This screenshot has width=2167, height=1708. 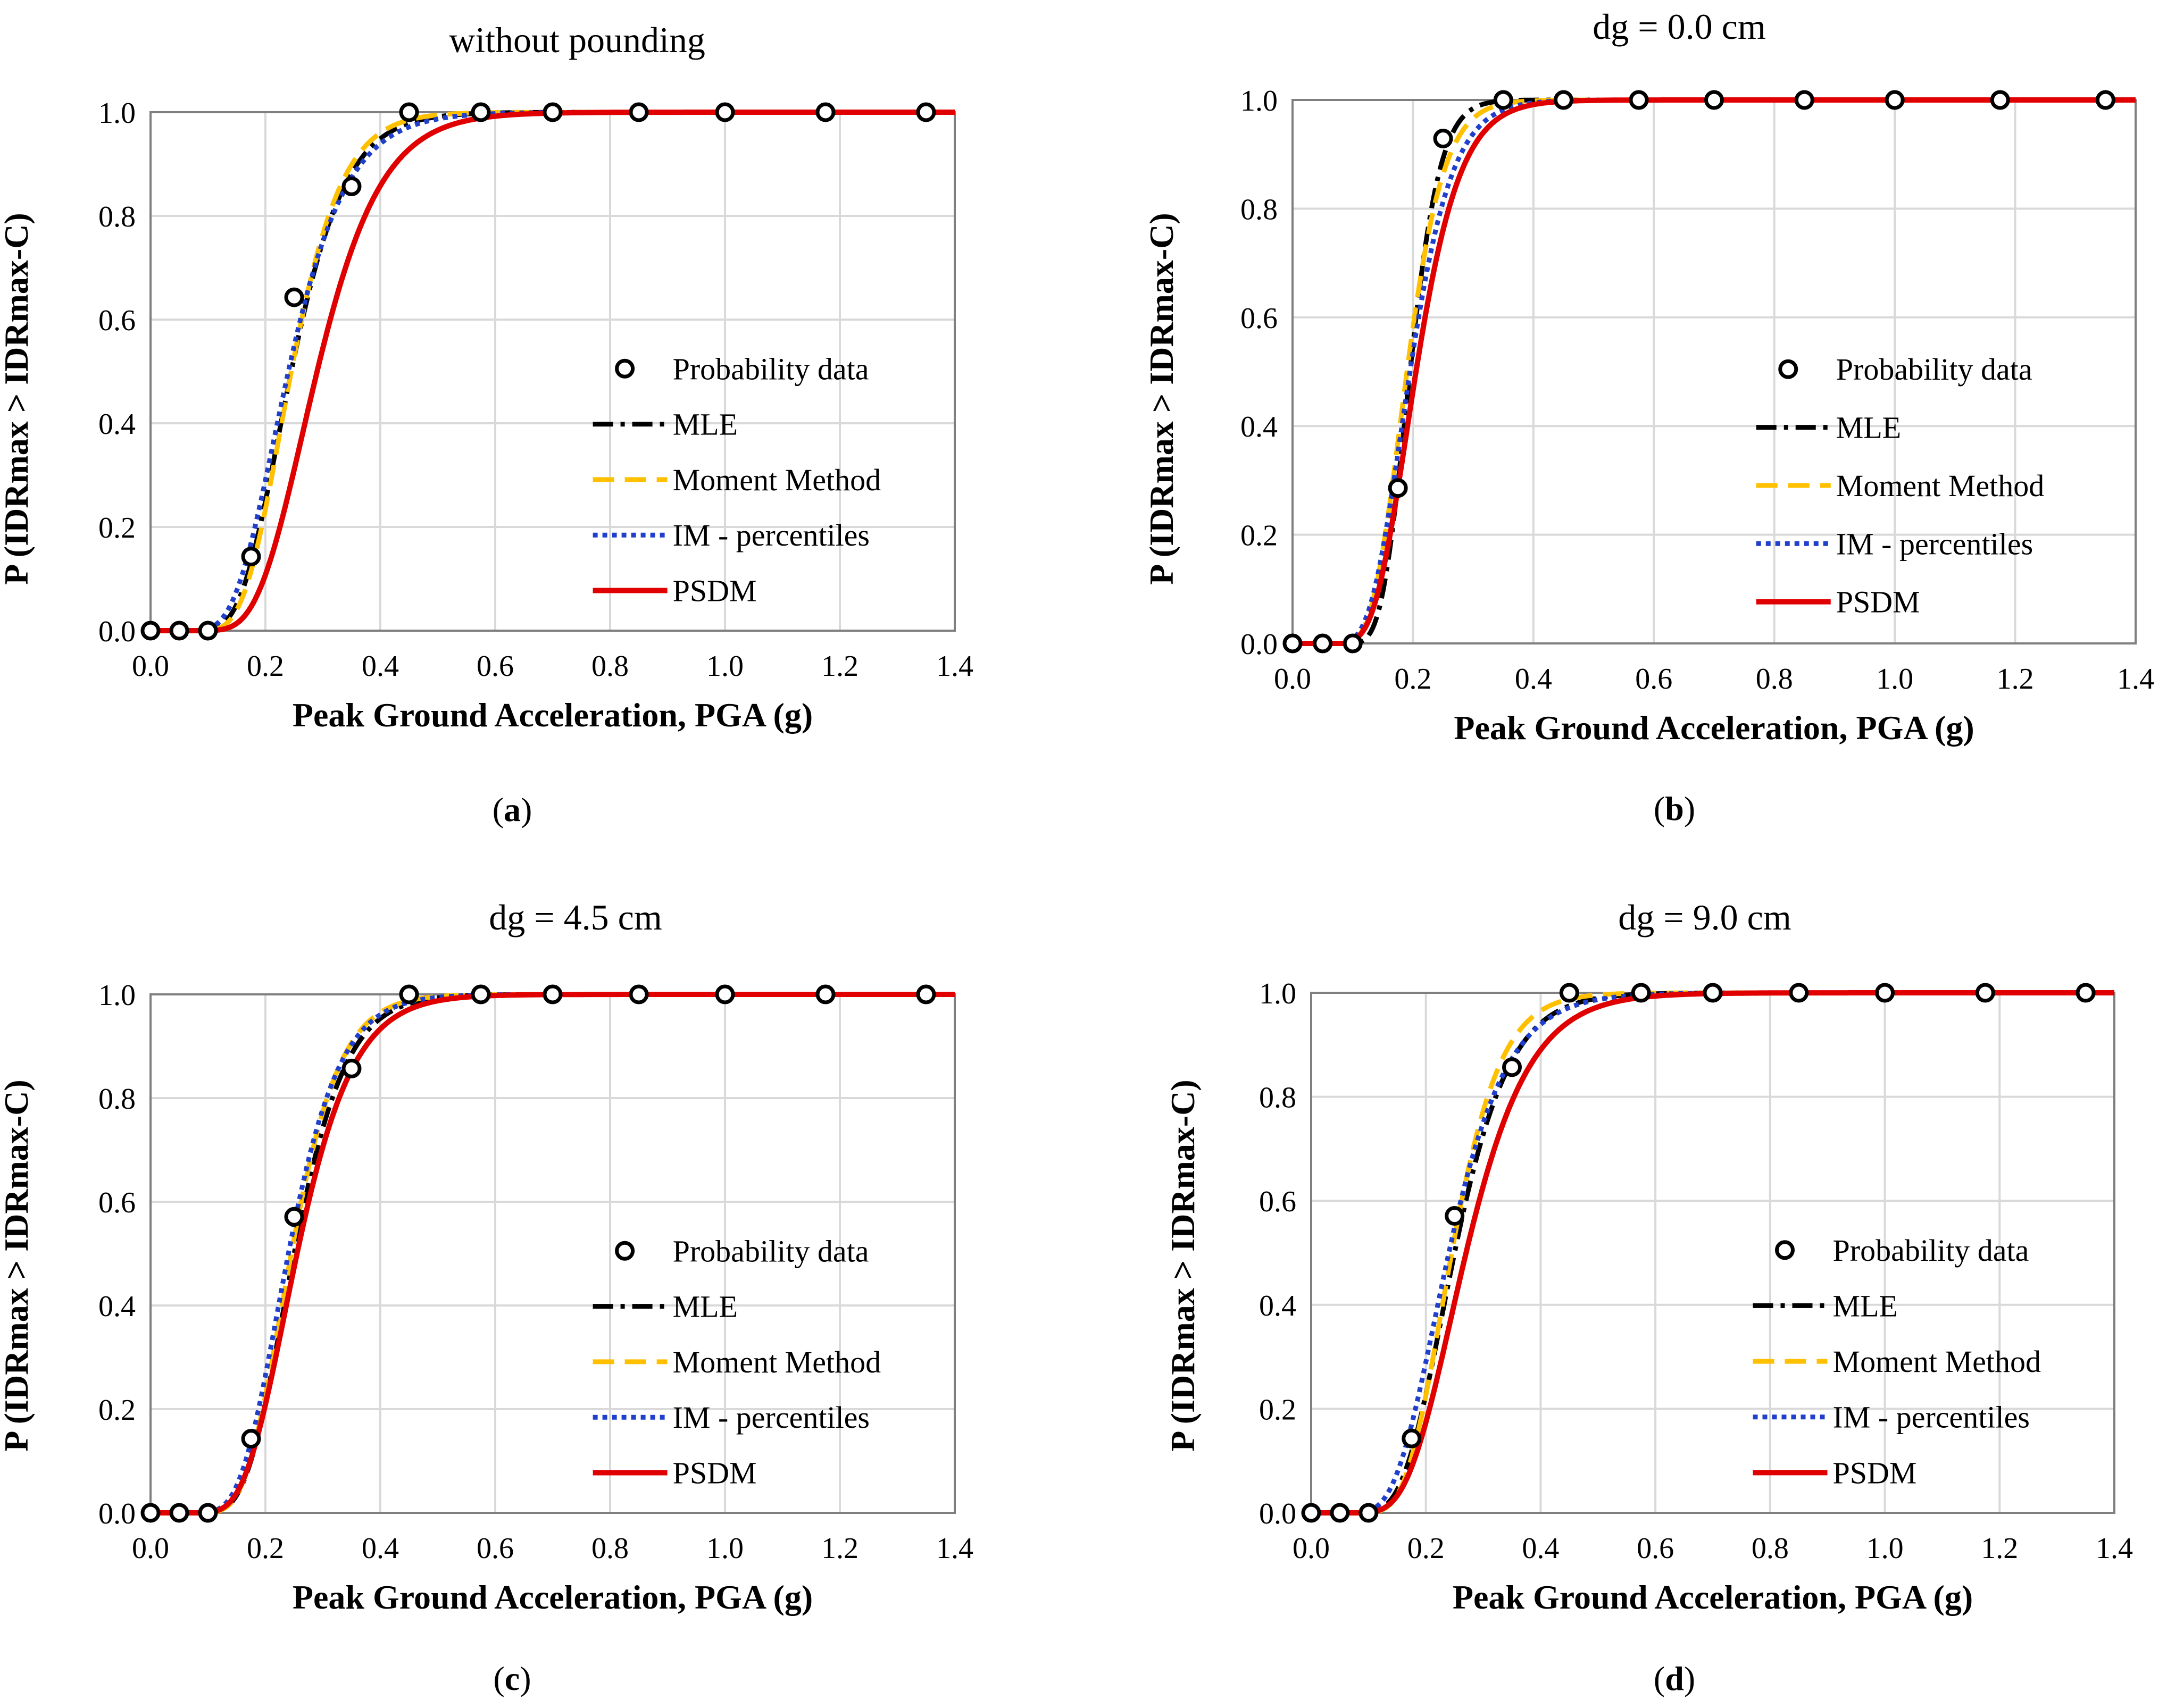 What do you see at coordinates (1679, 26) in the screenshot?
I see `chart-title: dg = 0.0 cm` at bounding box center [1679, 26].